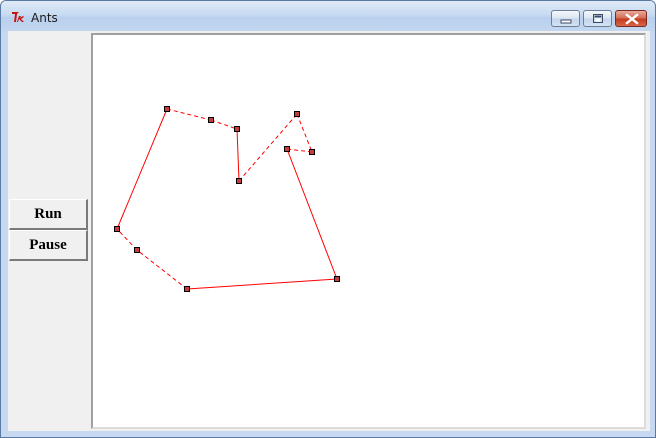 The image size is (656, 438). What do you see at coordinates (44, 18) in the screenshot?
I see `window-title: Ants` at bounding box center [44, 18].